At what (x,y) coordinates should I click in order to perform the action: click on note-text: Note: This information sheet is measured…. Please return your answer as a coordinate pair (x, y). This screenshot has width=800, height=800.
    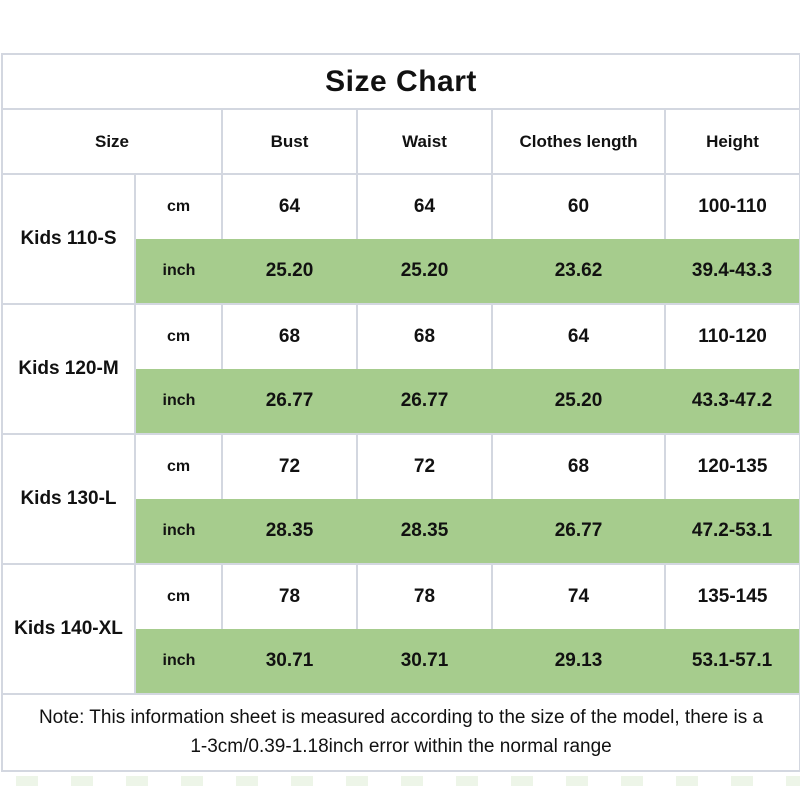
    Looking at the image, I should click on (400, 732).